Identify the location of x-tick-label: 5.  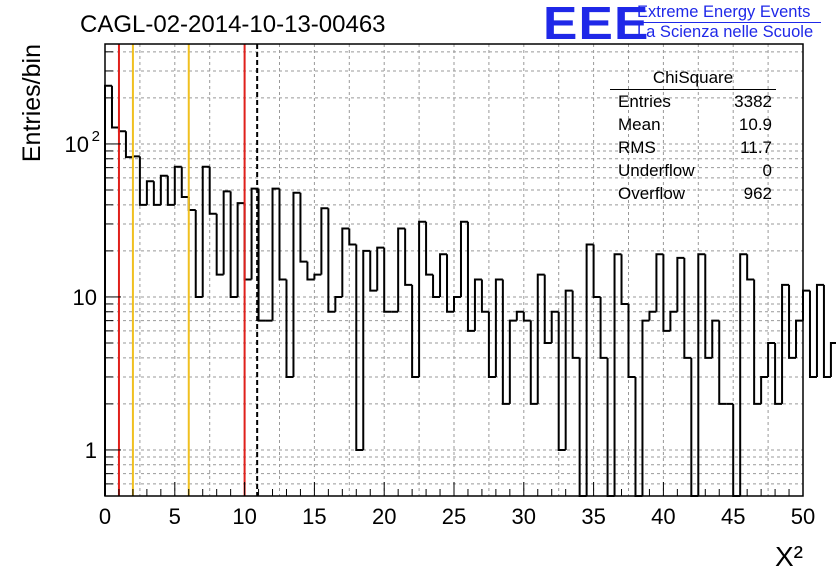
(175, 516).